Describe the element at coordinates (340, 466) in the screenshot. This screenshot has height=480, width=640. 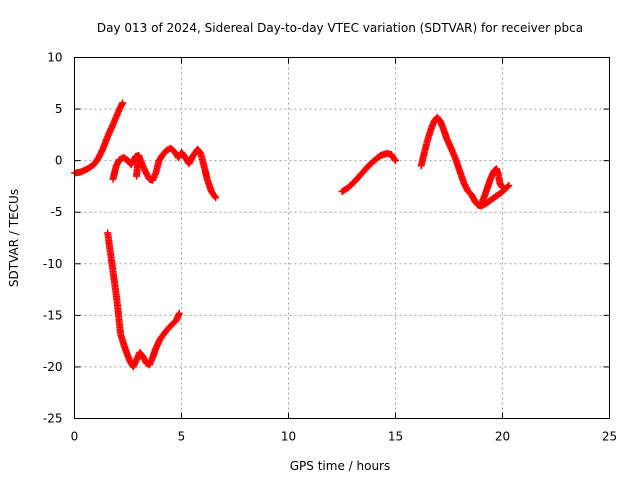
I see `x-axis-label: GPS time / hours` at that location.